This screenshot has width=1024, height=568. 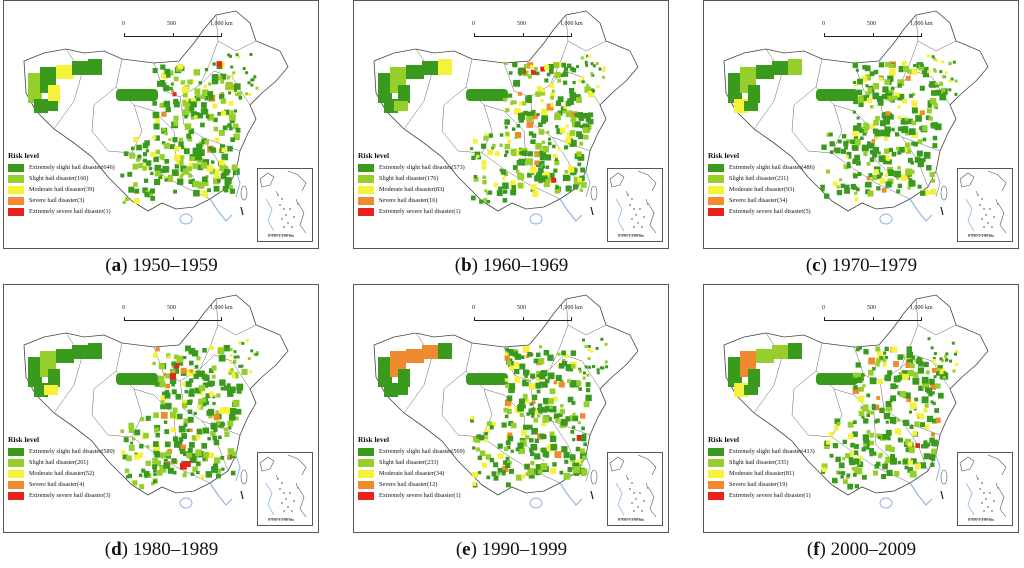 I want to click on panel-period: 1970–1979, so click(x=874, y=265).